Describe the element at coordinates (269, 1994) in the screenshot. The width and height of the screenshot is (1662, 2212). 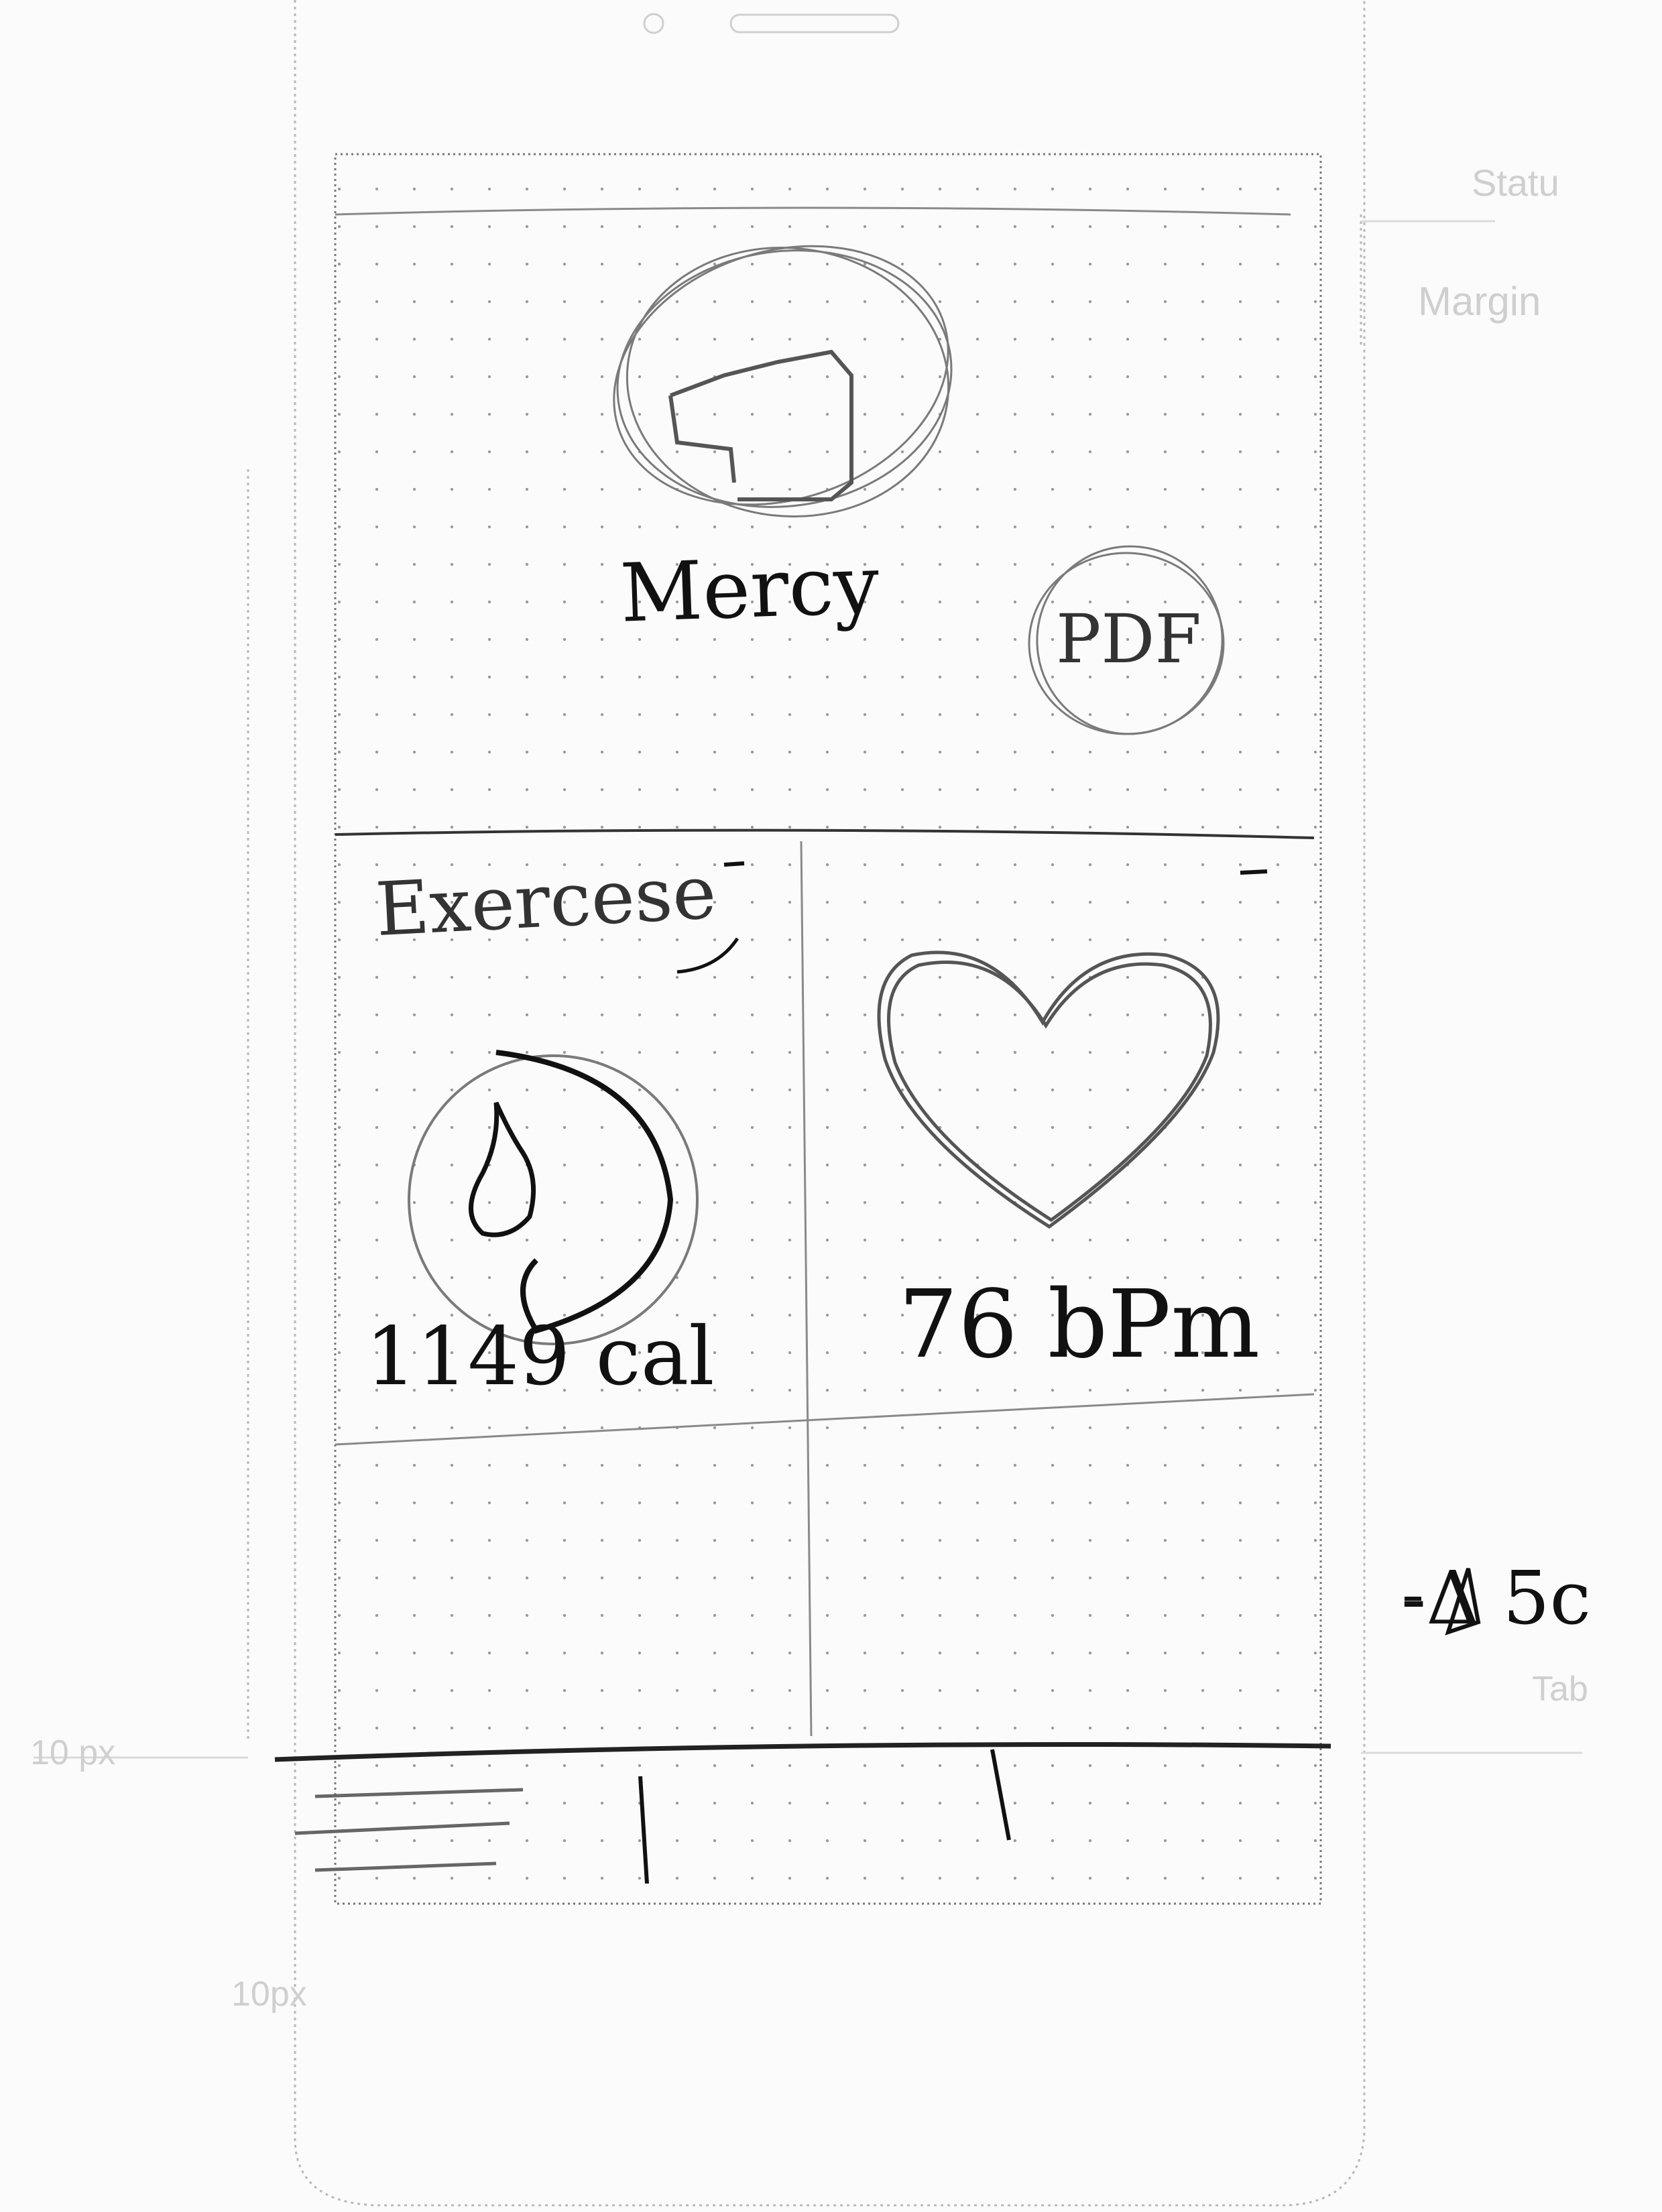
I see `bottom-dim-label: 10px` at that location.